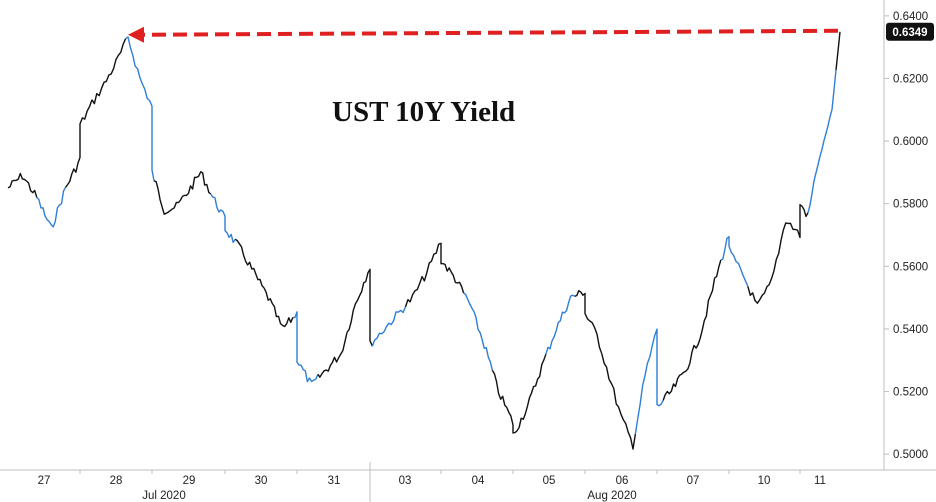 The image size is (936, 502). I want to click on y-tick-label: 0.5800, so click(910, 205).